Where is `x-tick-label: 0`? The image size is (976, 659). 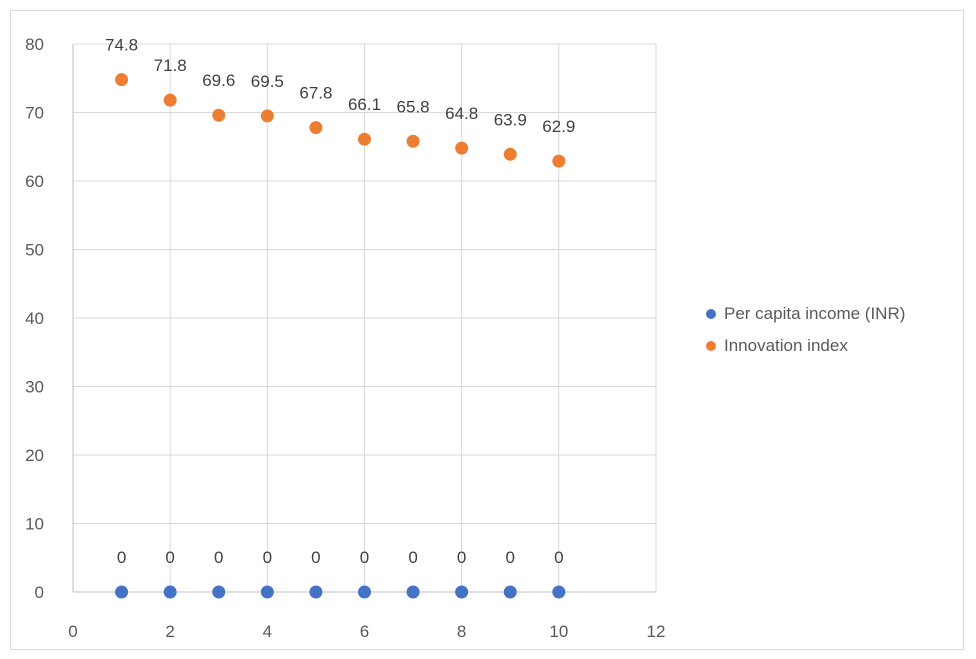
x-tick-label: 0 is located at coordinates (72, 631).